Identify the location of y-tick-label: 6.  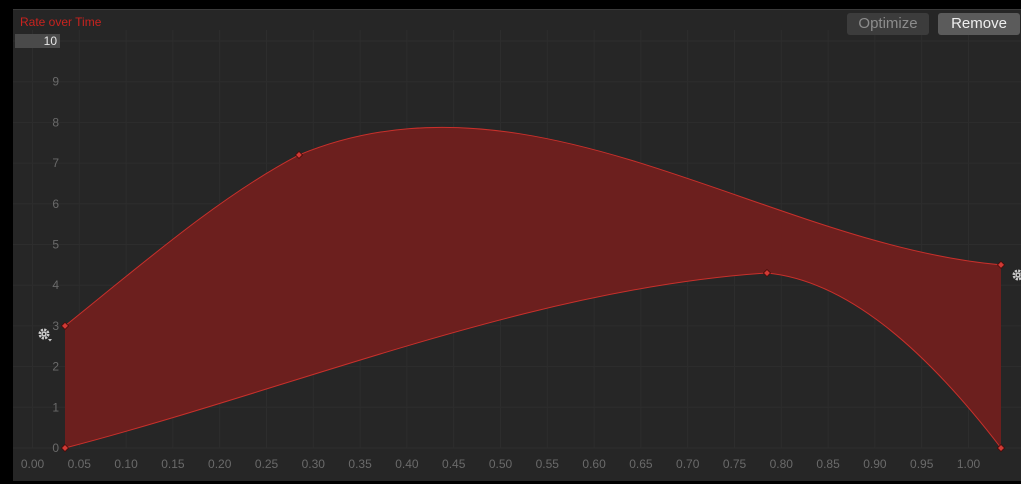
(55, 204).